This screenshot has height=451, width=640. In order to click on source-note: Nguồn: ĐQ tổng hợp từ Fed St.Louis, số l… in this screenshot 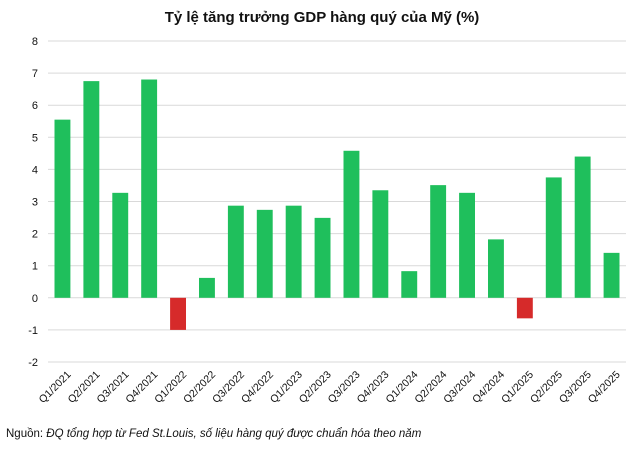, I will do `click(213, 434)`.